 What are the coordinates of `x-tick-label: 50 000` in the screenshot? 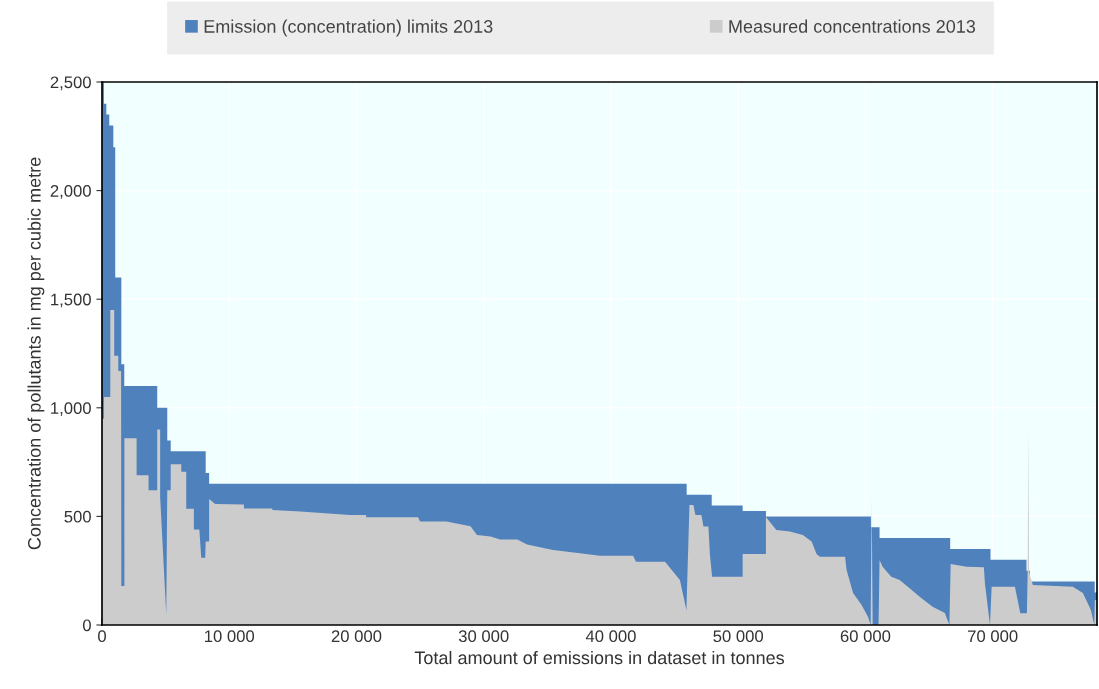 It's located at (738, 636).